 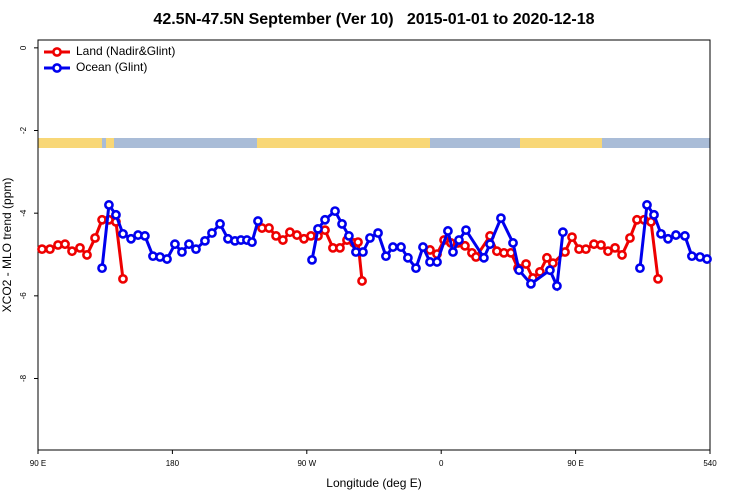 I want to click on x-tick-label: 540, so click(x=710, y=463).